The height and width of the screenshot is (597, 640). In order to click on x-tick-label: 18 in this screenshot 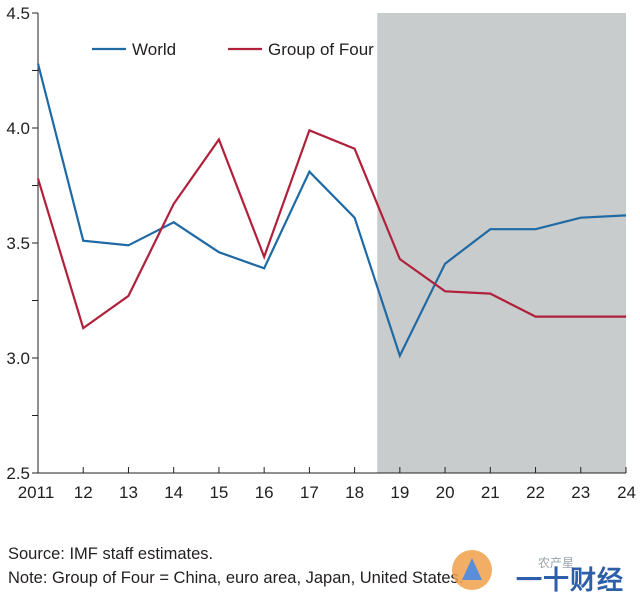, I will do `click(354, 492)`.